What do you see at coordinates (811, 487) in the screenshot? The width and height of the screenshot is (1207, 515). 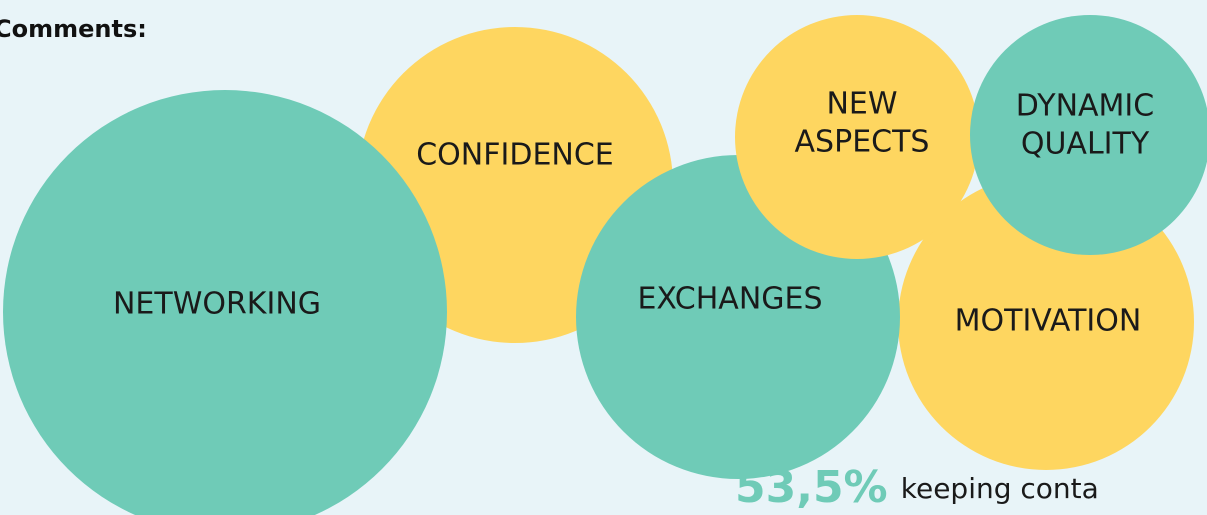 I see `stat-value: 53,5%` at bounding box center [811, 487].